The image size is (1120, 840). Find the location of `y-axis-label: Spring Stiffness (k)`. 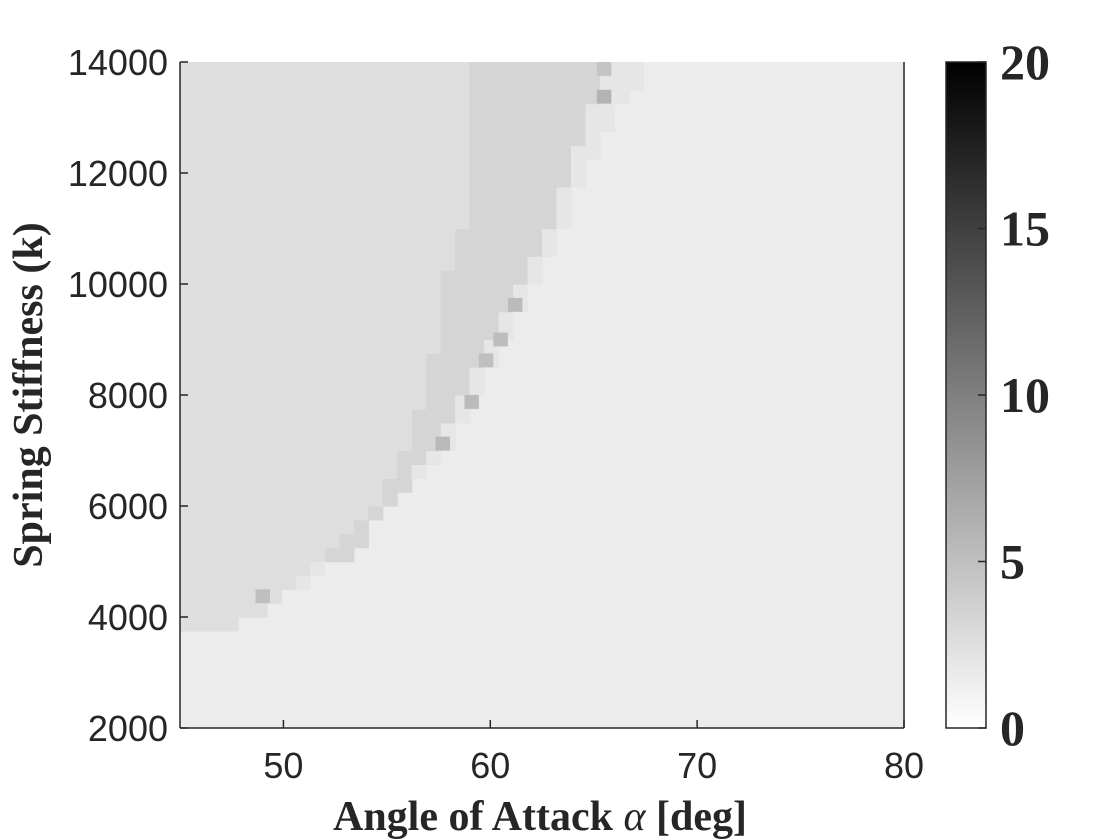

y-axis-label: Spring Stiffness (k) is located at coordinates (29, 394).